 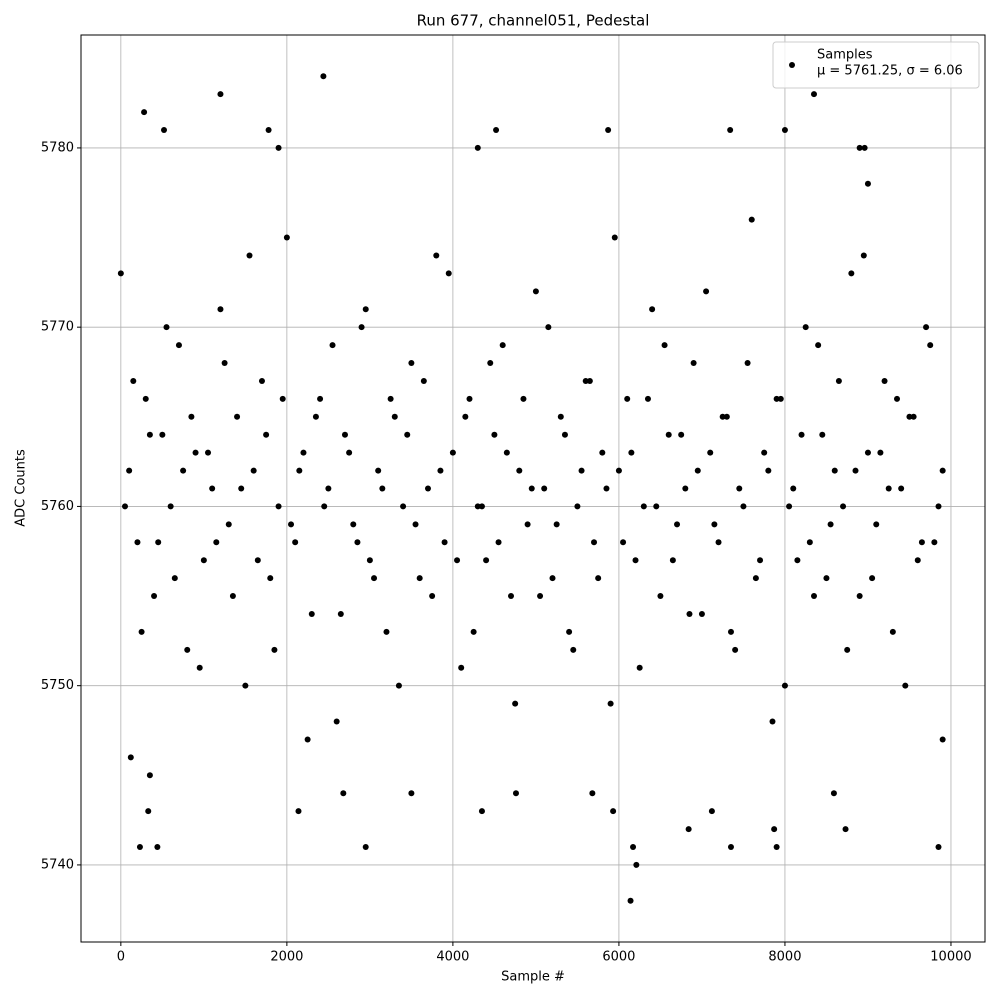 I want to click on legend-label: Samples, so click(x=845, y=55).